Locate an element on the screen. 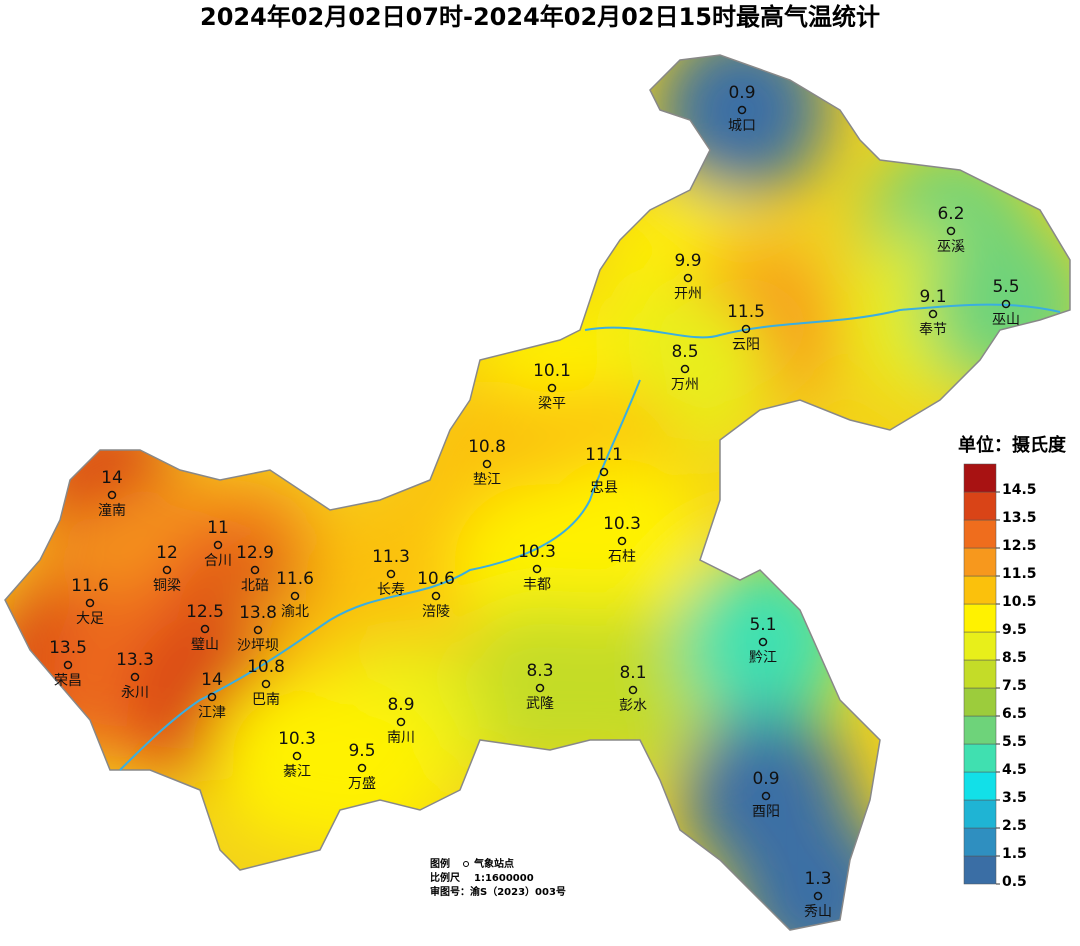  station-name: 铜梁 is located at coordinates (167, 586).